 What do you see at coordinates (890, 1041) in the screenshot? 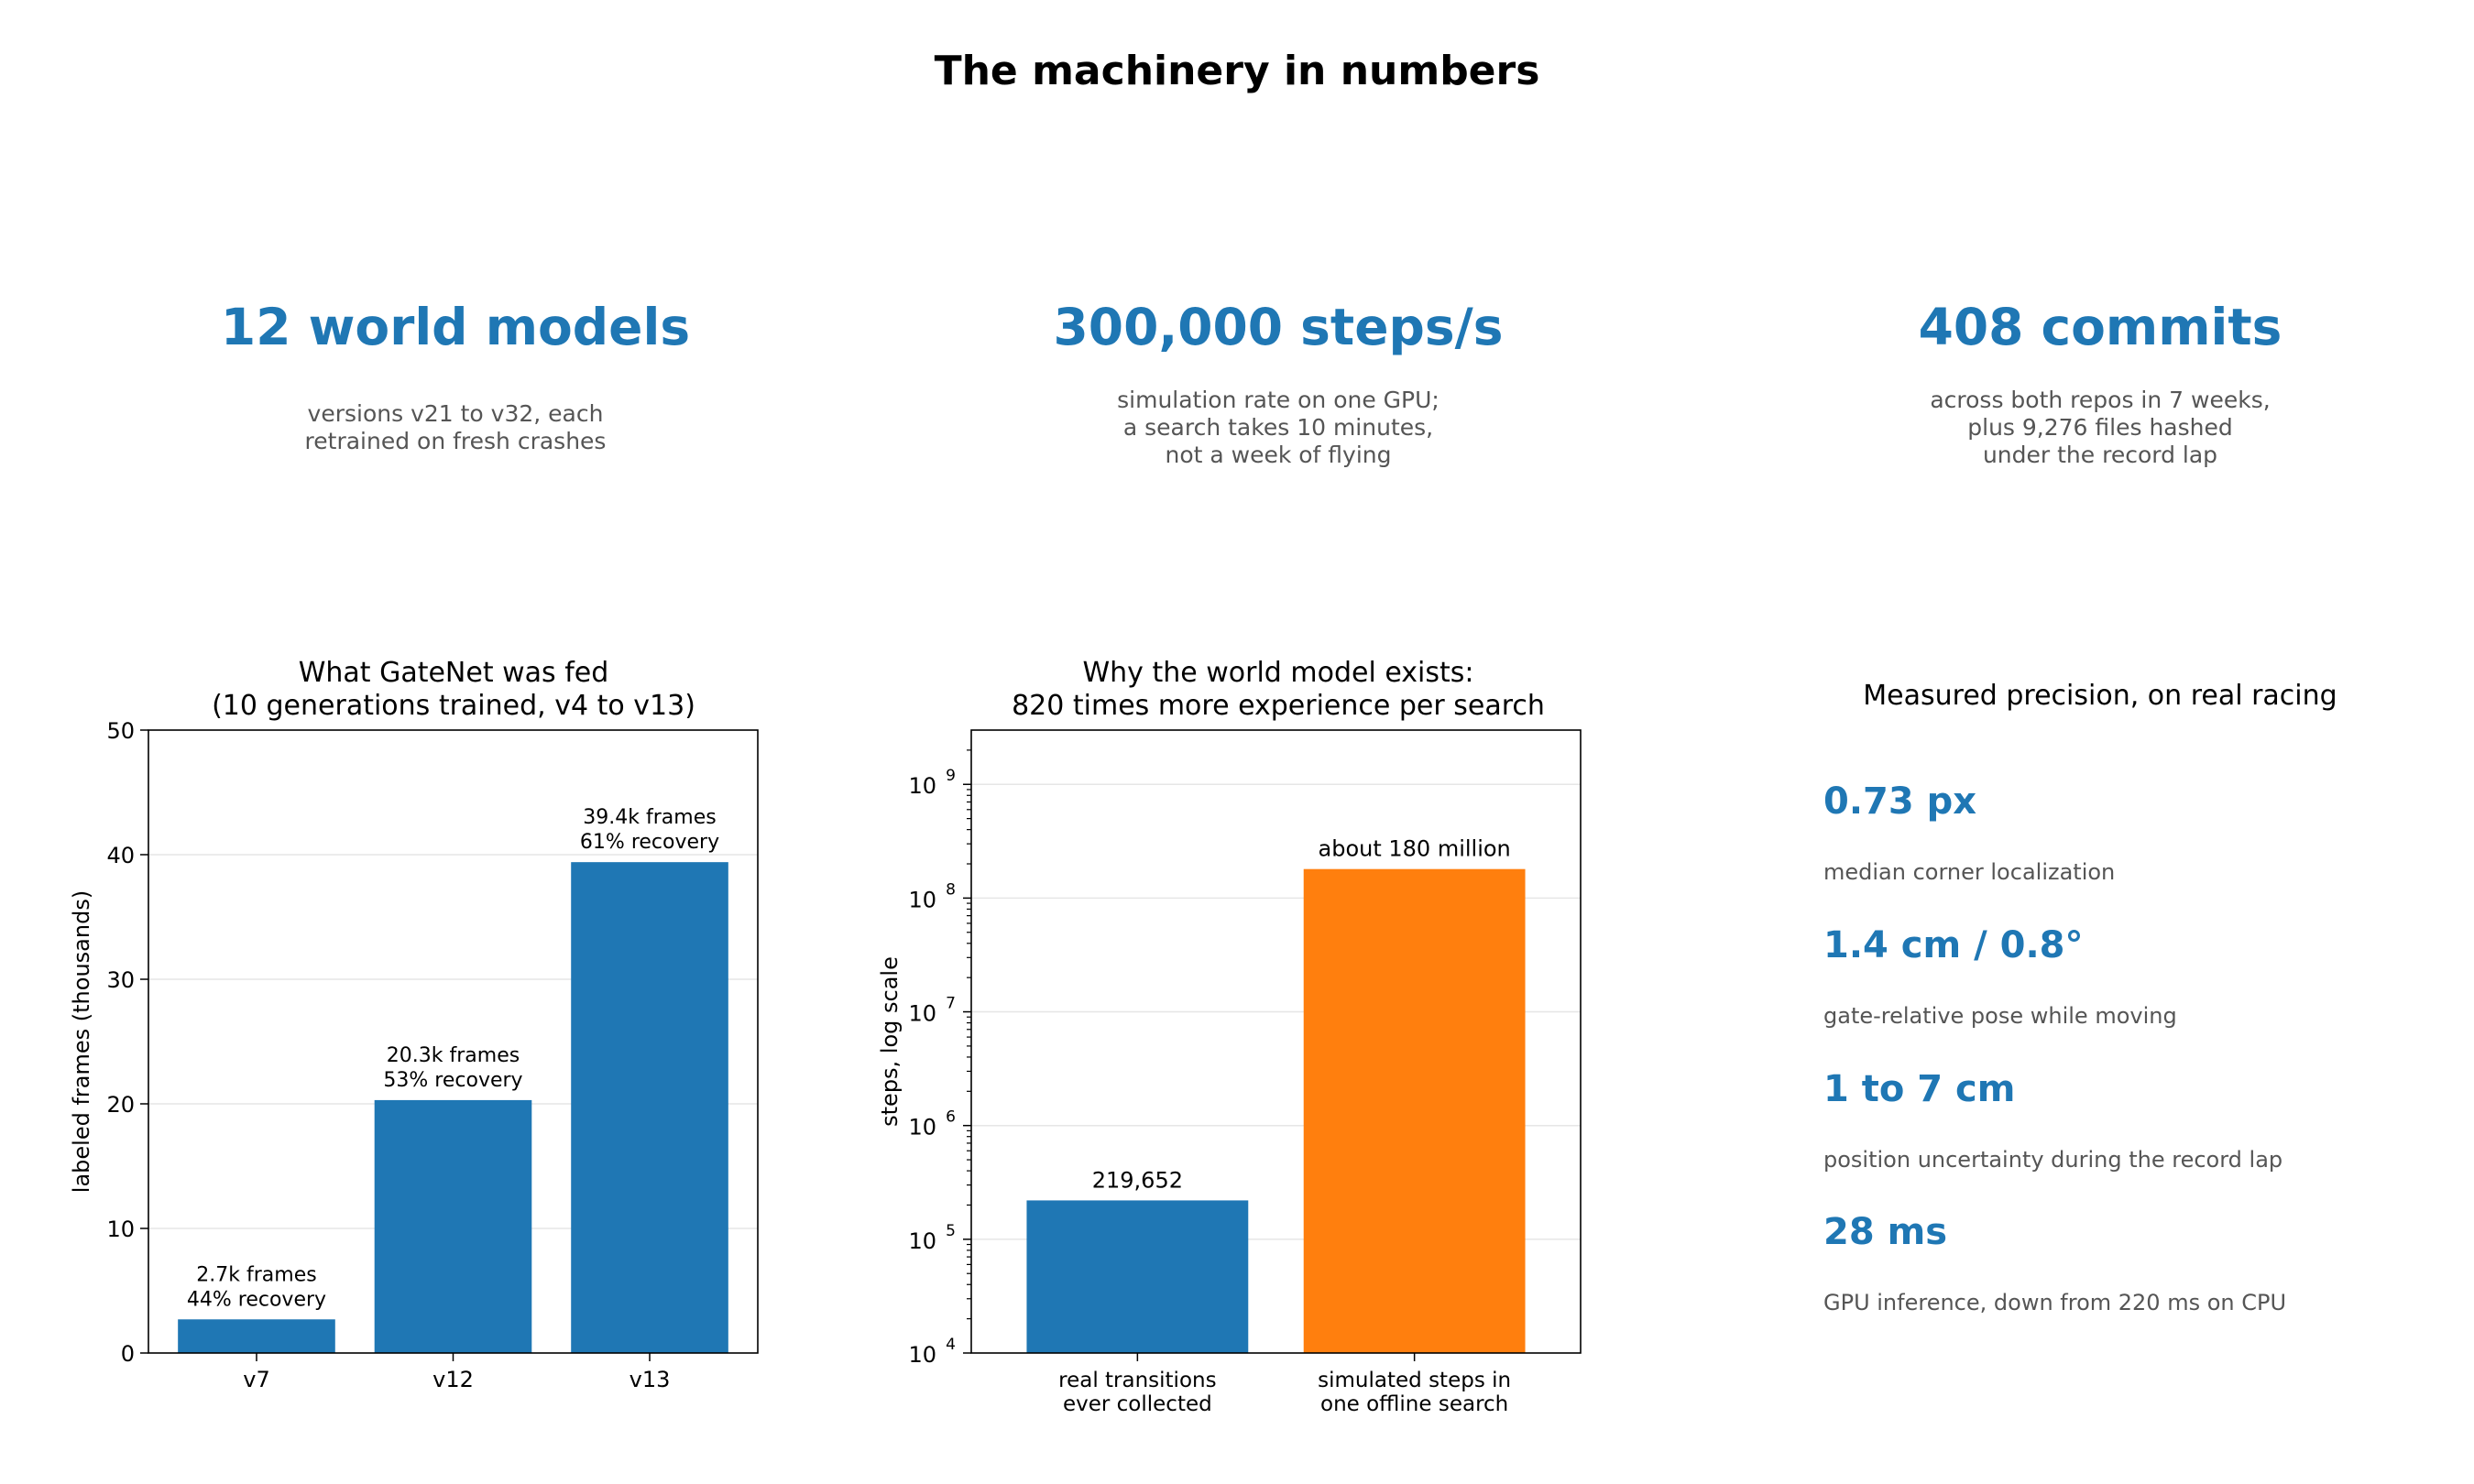
I see `y-axis-label: steps, log scale` at bounding box center [890, 1041].